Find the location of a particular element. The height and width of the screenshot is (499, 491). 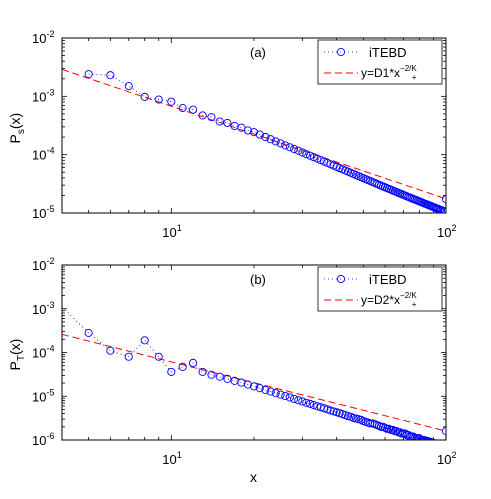

panel-label: (a) is located at coordinates (258, 52).